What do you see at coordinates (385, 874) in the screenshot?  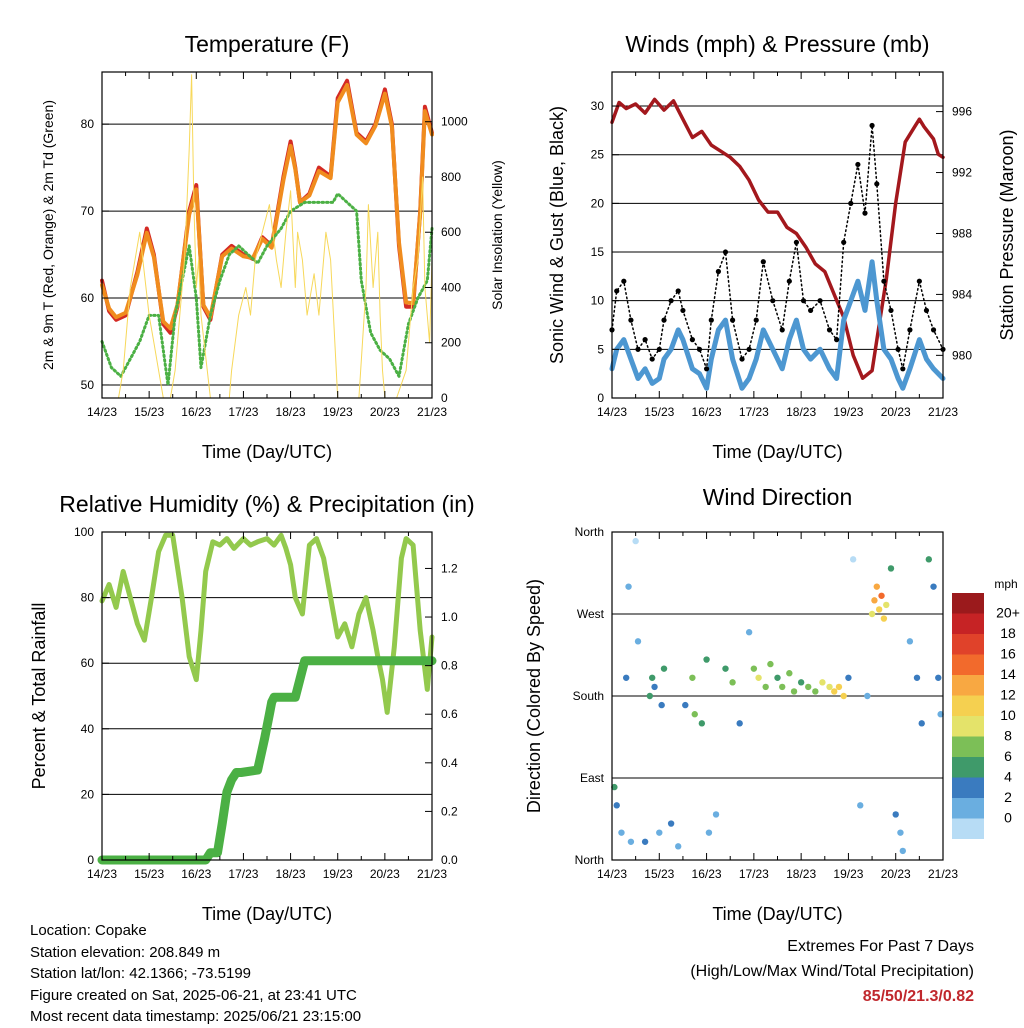 I see `x-tick-label: 20/23` at bounding box center [385, 874].